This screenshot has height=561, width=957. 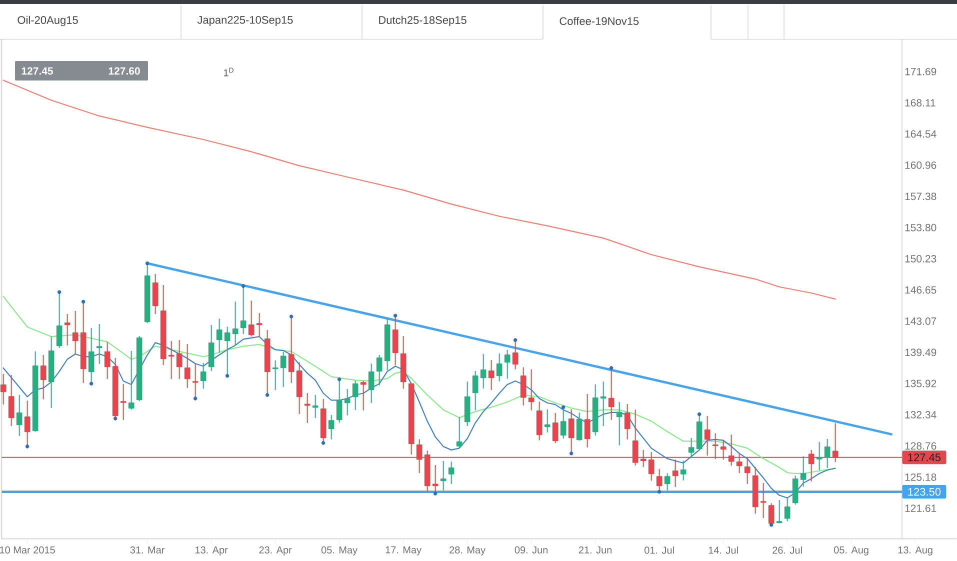 I want to click on y-tick-label: 153.80, so click(x=920, y=228).